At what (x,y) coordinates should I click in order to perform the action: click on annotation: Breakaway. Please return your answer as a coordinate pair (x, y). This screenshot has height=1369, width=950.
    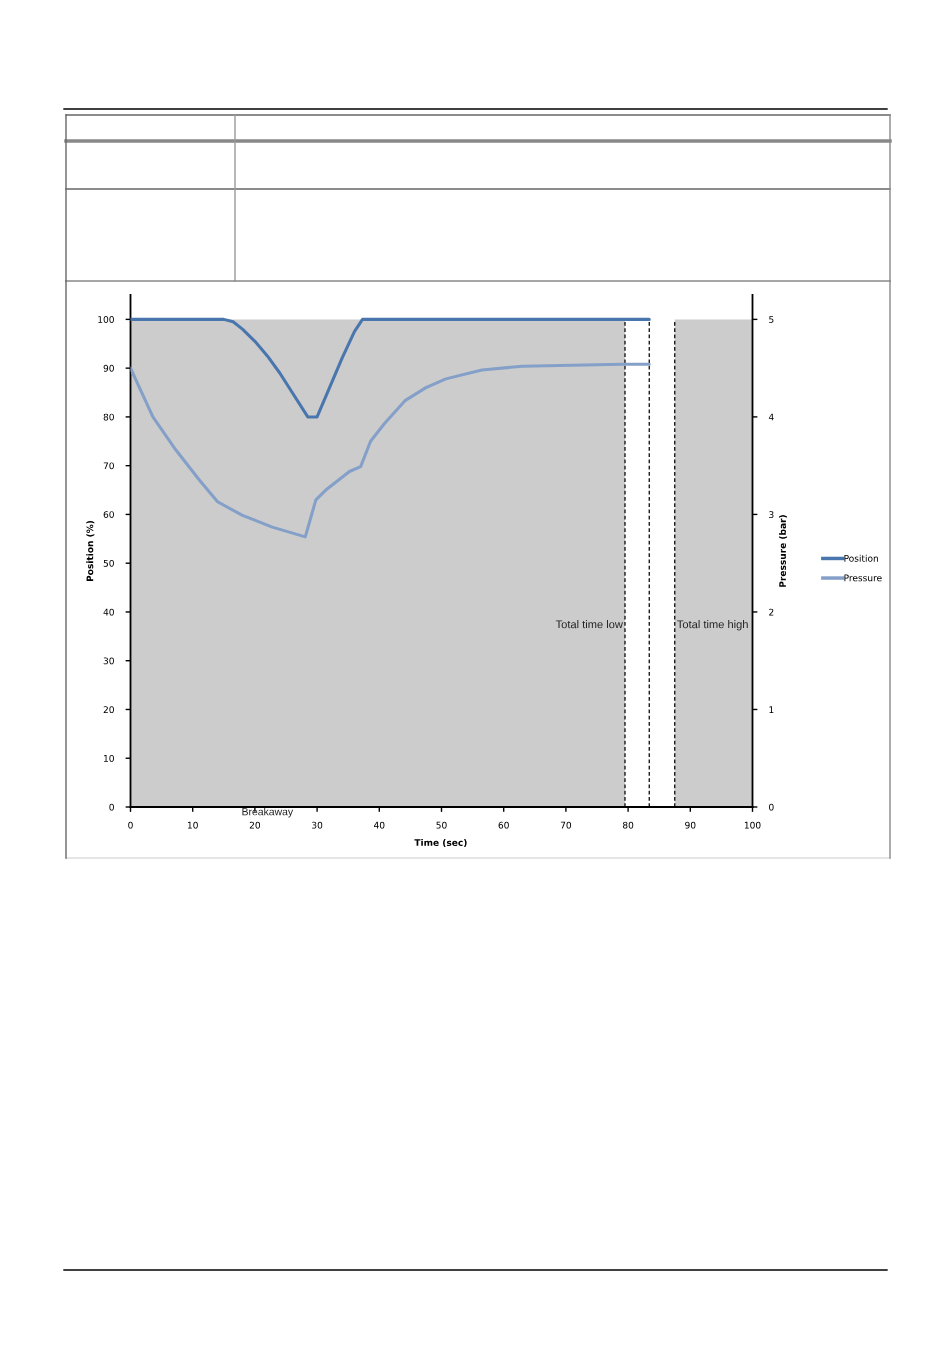
    Looking at the image, I should click on (268, 812).